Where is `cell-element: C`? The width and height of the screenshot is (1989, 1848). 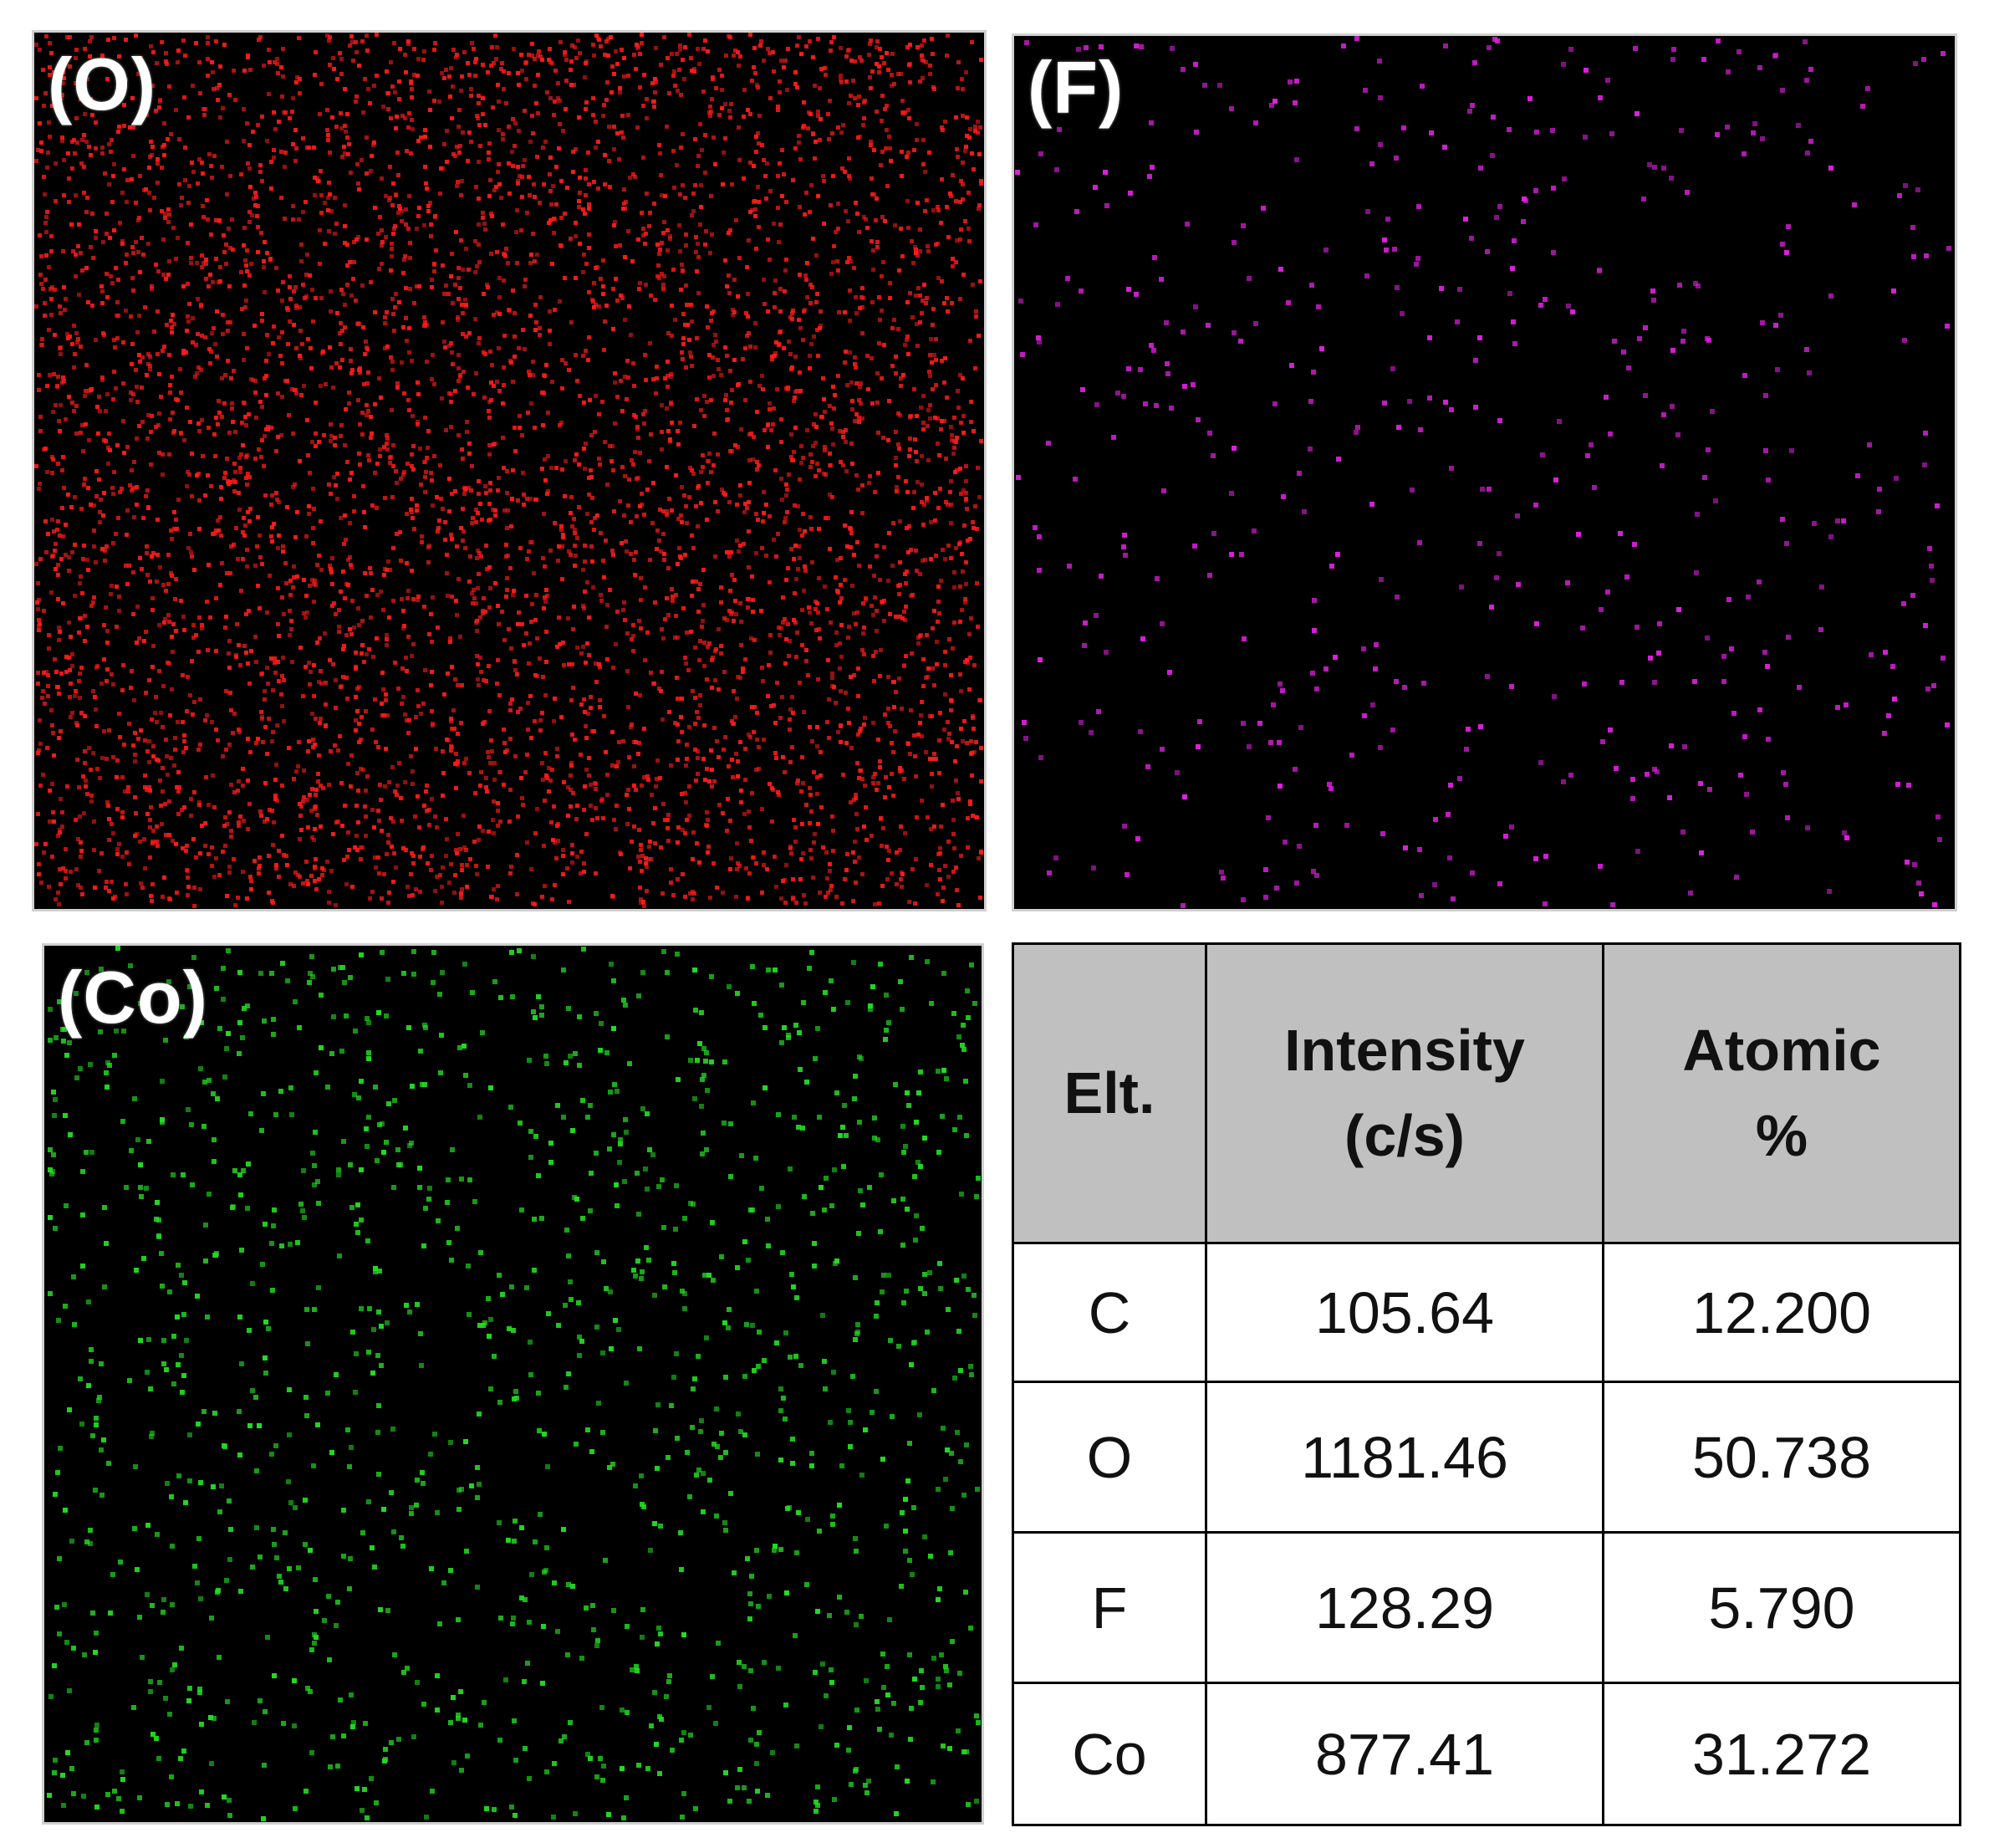
cell-element: C is located at coordinates (1109, 1312).